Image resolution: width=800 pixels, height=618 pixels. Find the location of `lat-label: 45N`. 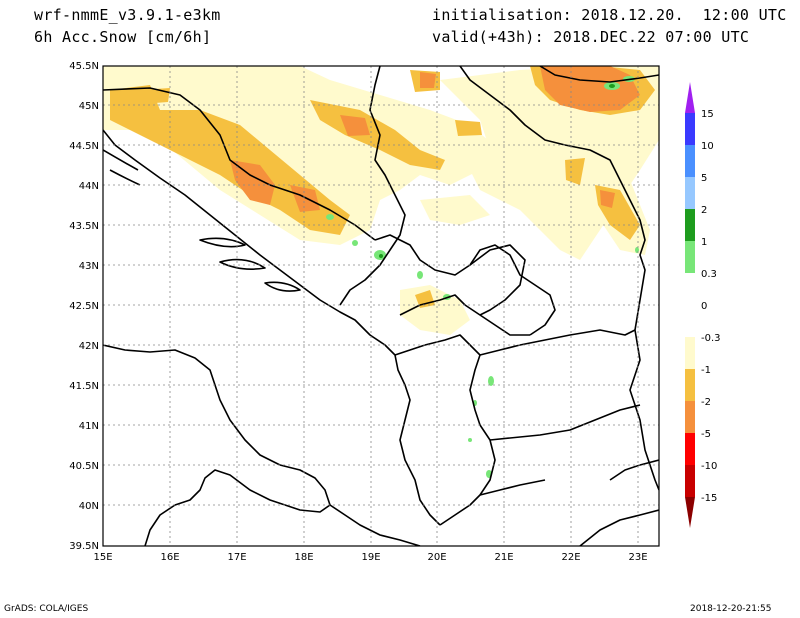

lat-label: 45N is located at coordinates (89, 106).